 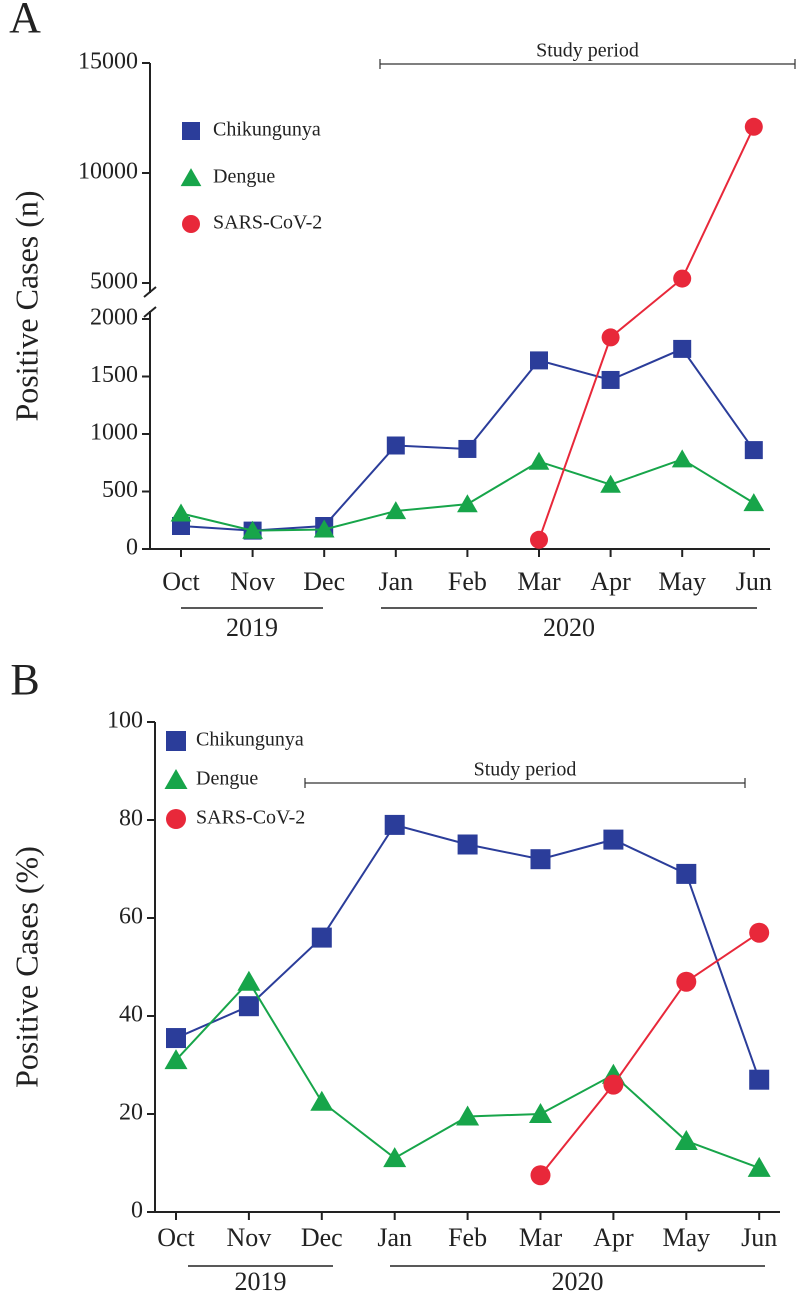 What do you see at coordinates (25, 21) in the screenshot?
I see `panel-letter: A` at bounding box center [25, 21].